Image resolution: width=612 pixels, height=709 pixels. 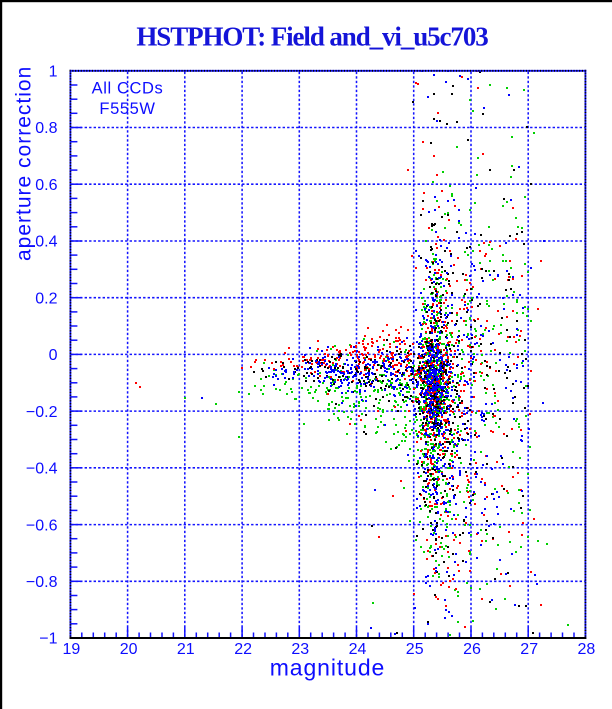 I want to click on svg-text: magnitude, so click(x=328, y=668).